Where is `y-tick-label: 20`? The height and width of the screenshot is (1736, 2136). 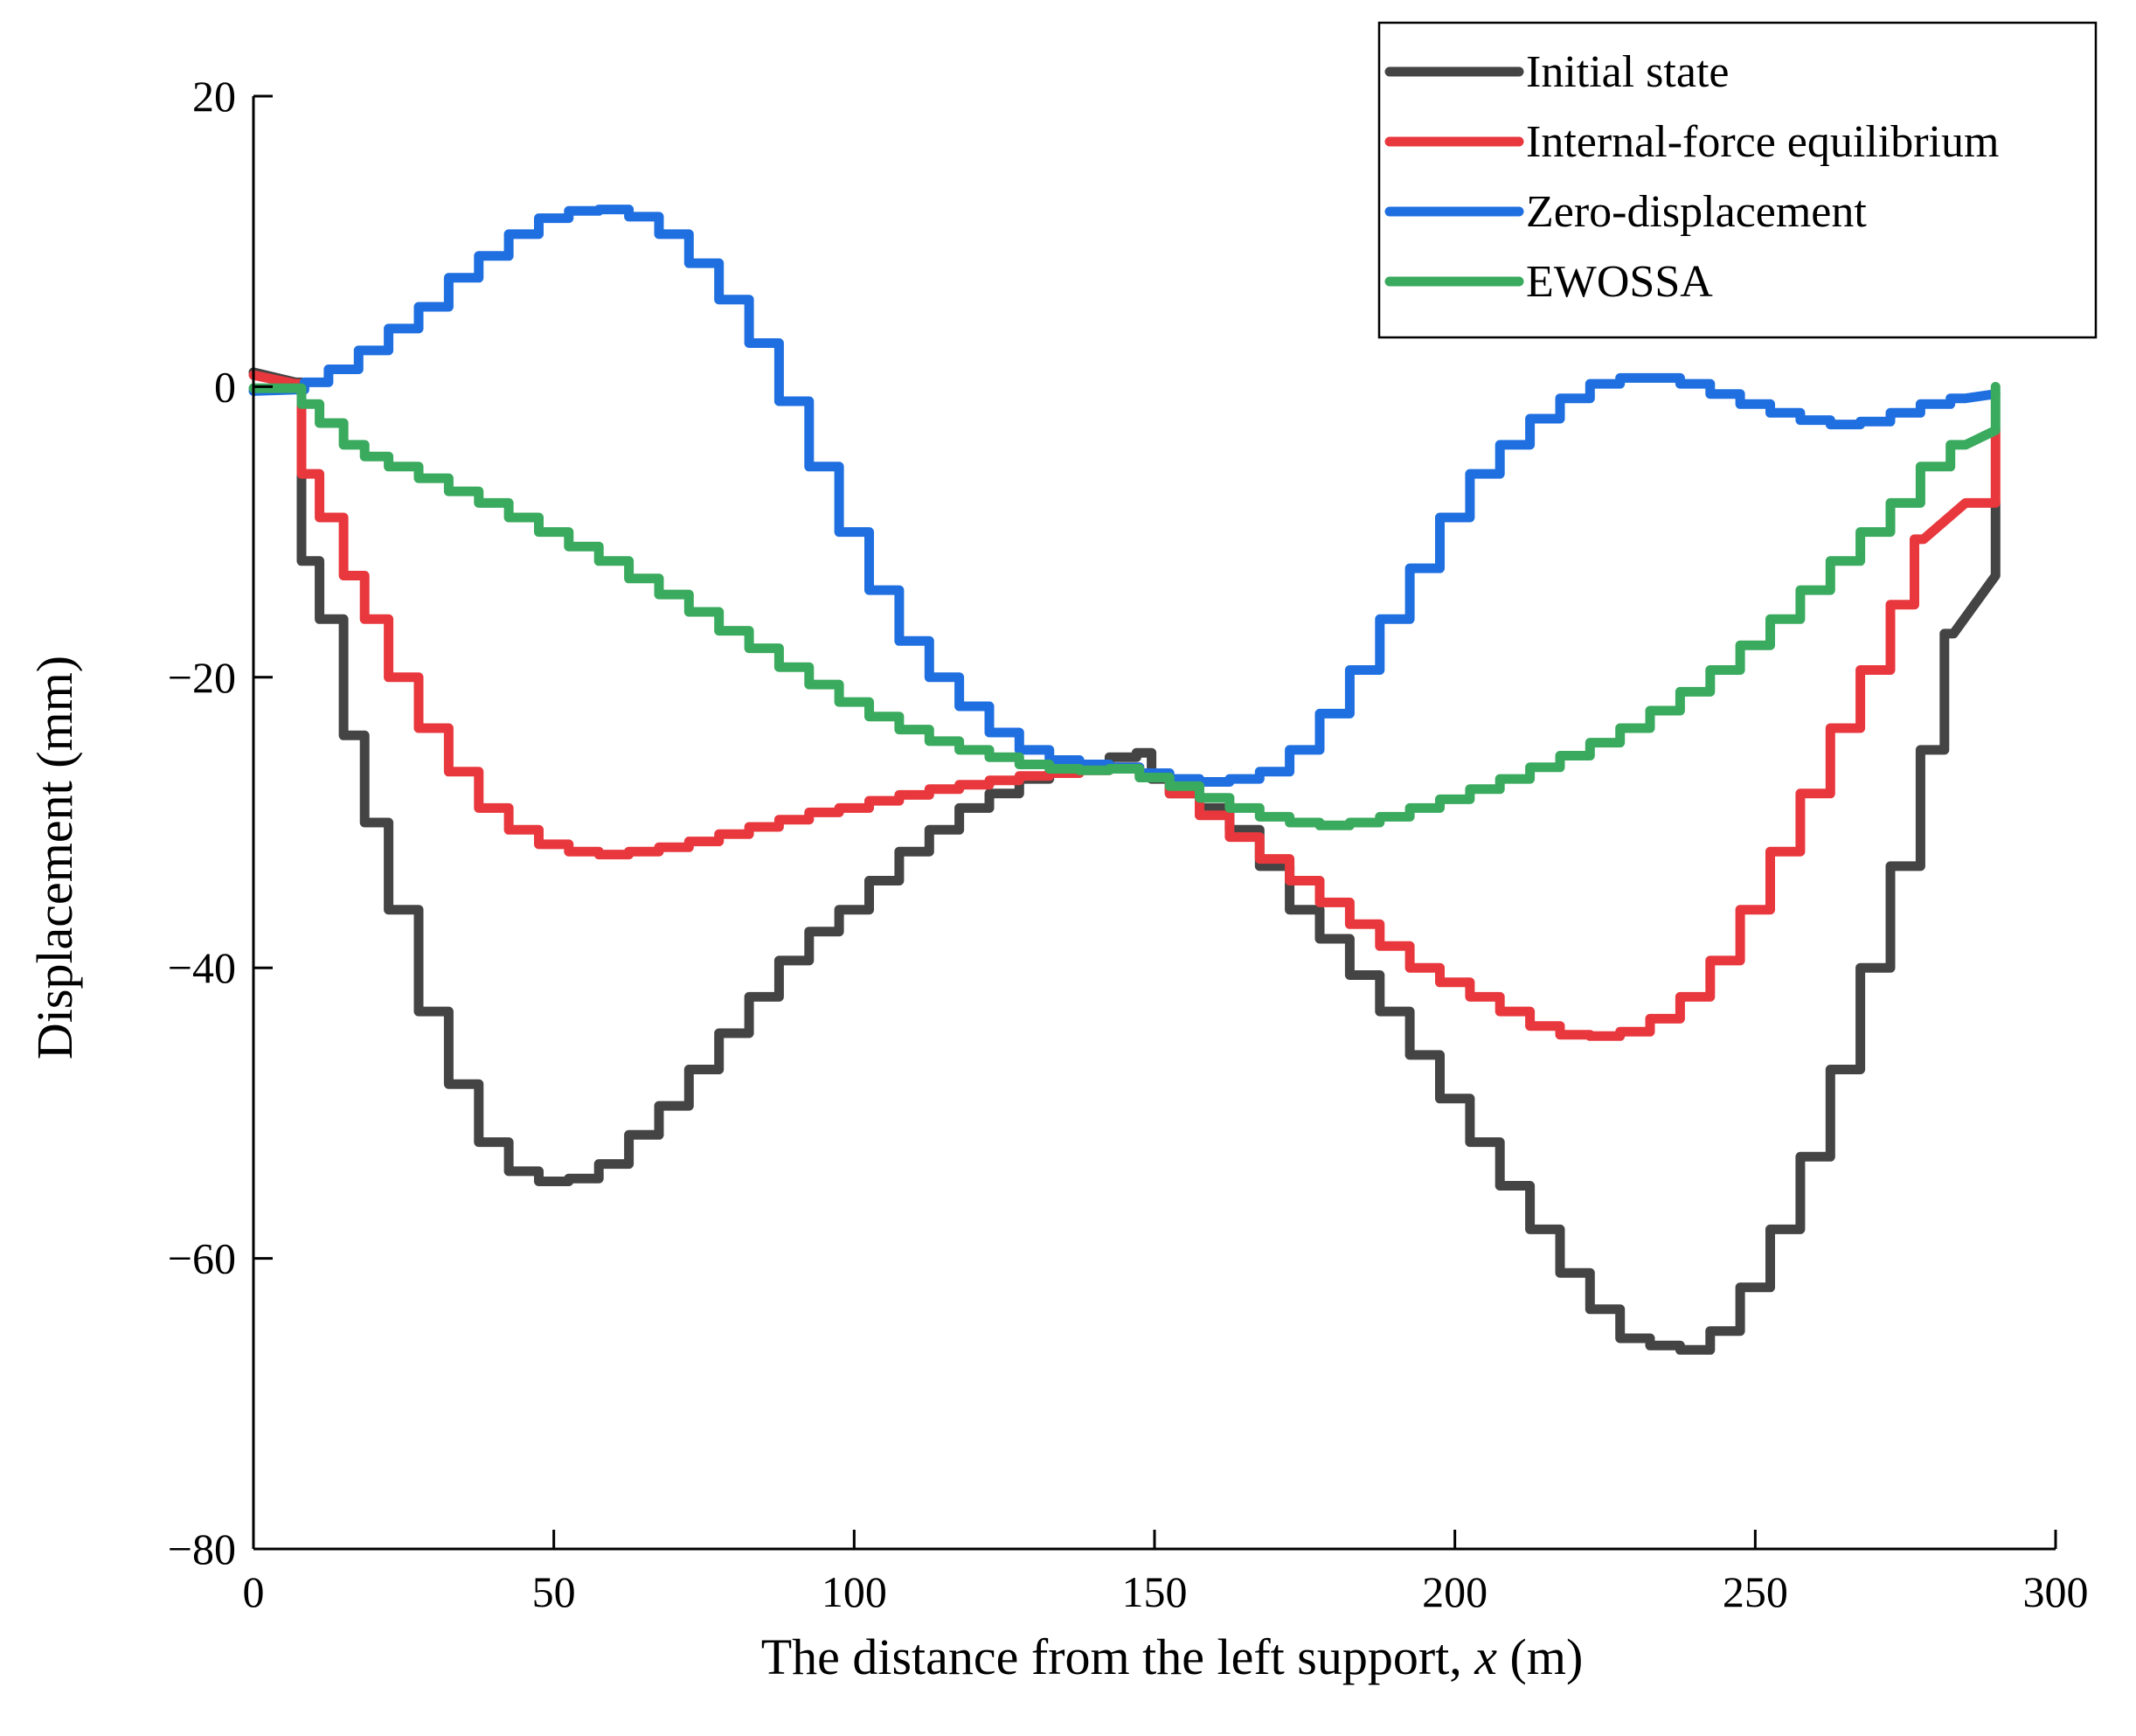
y-tick-label: 20 is located at coordinates (214, 96).